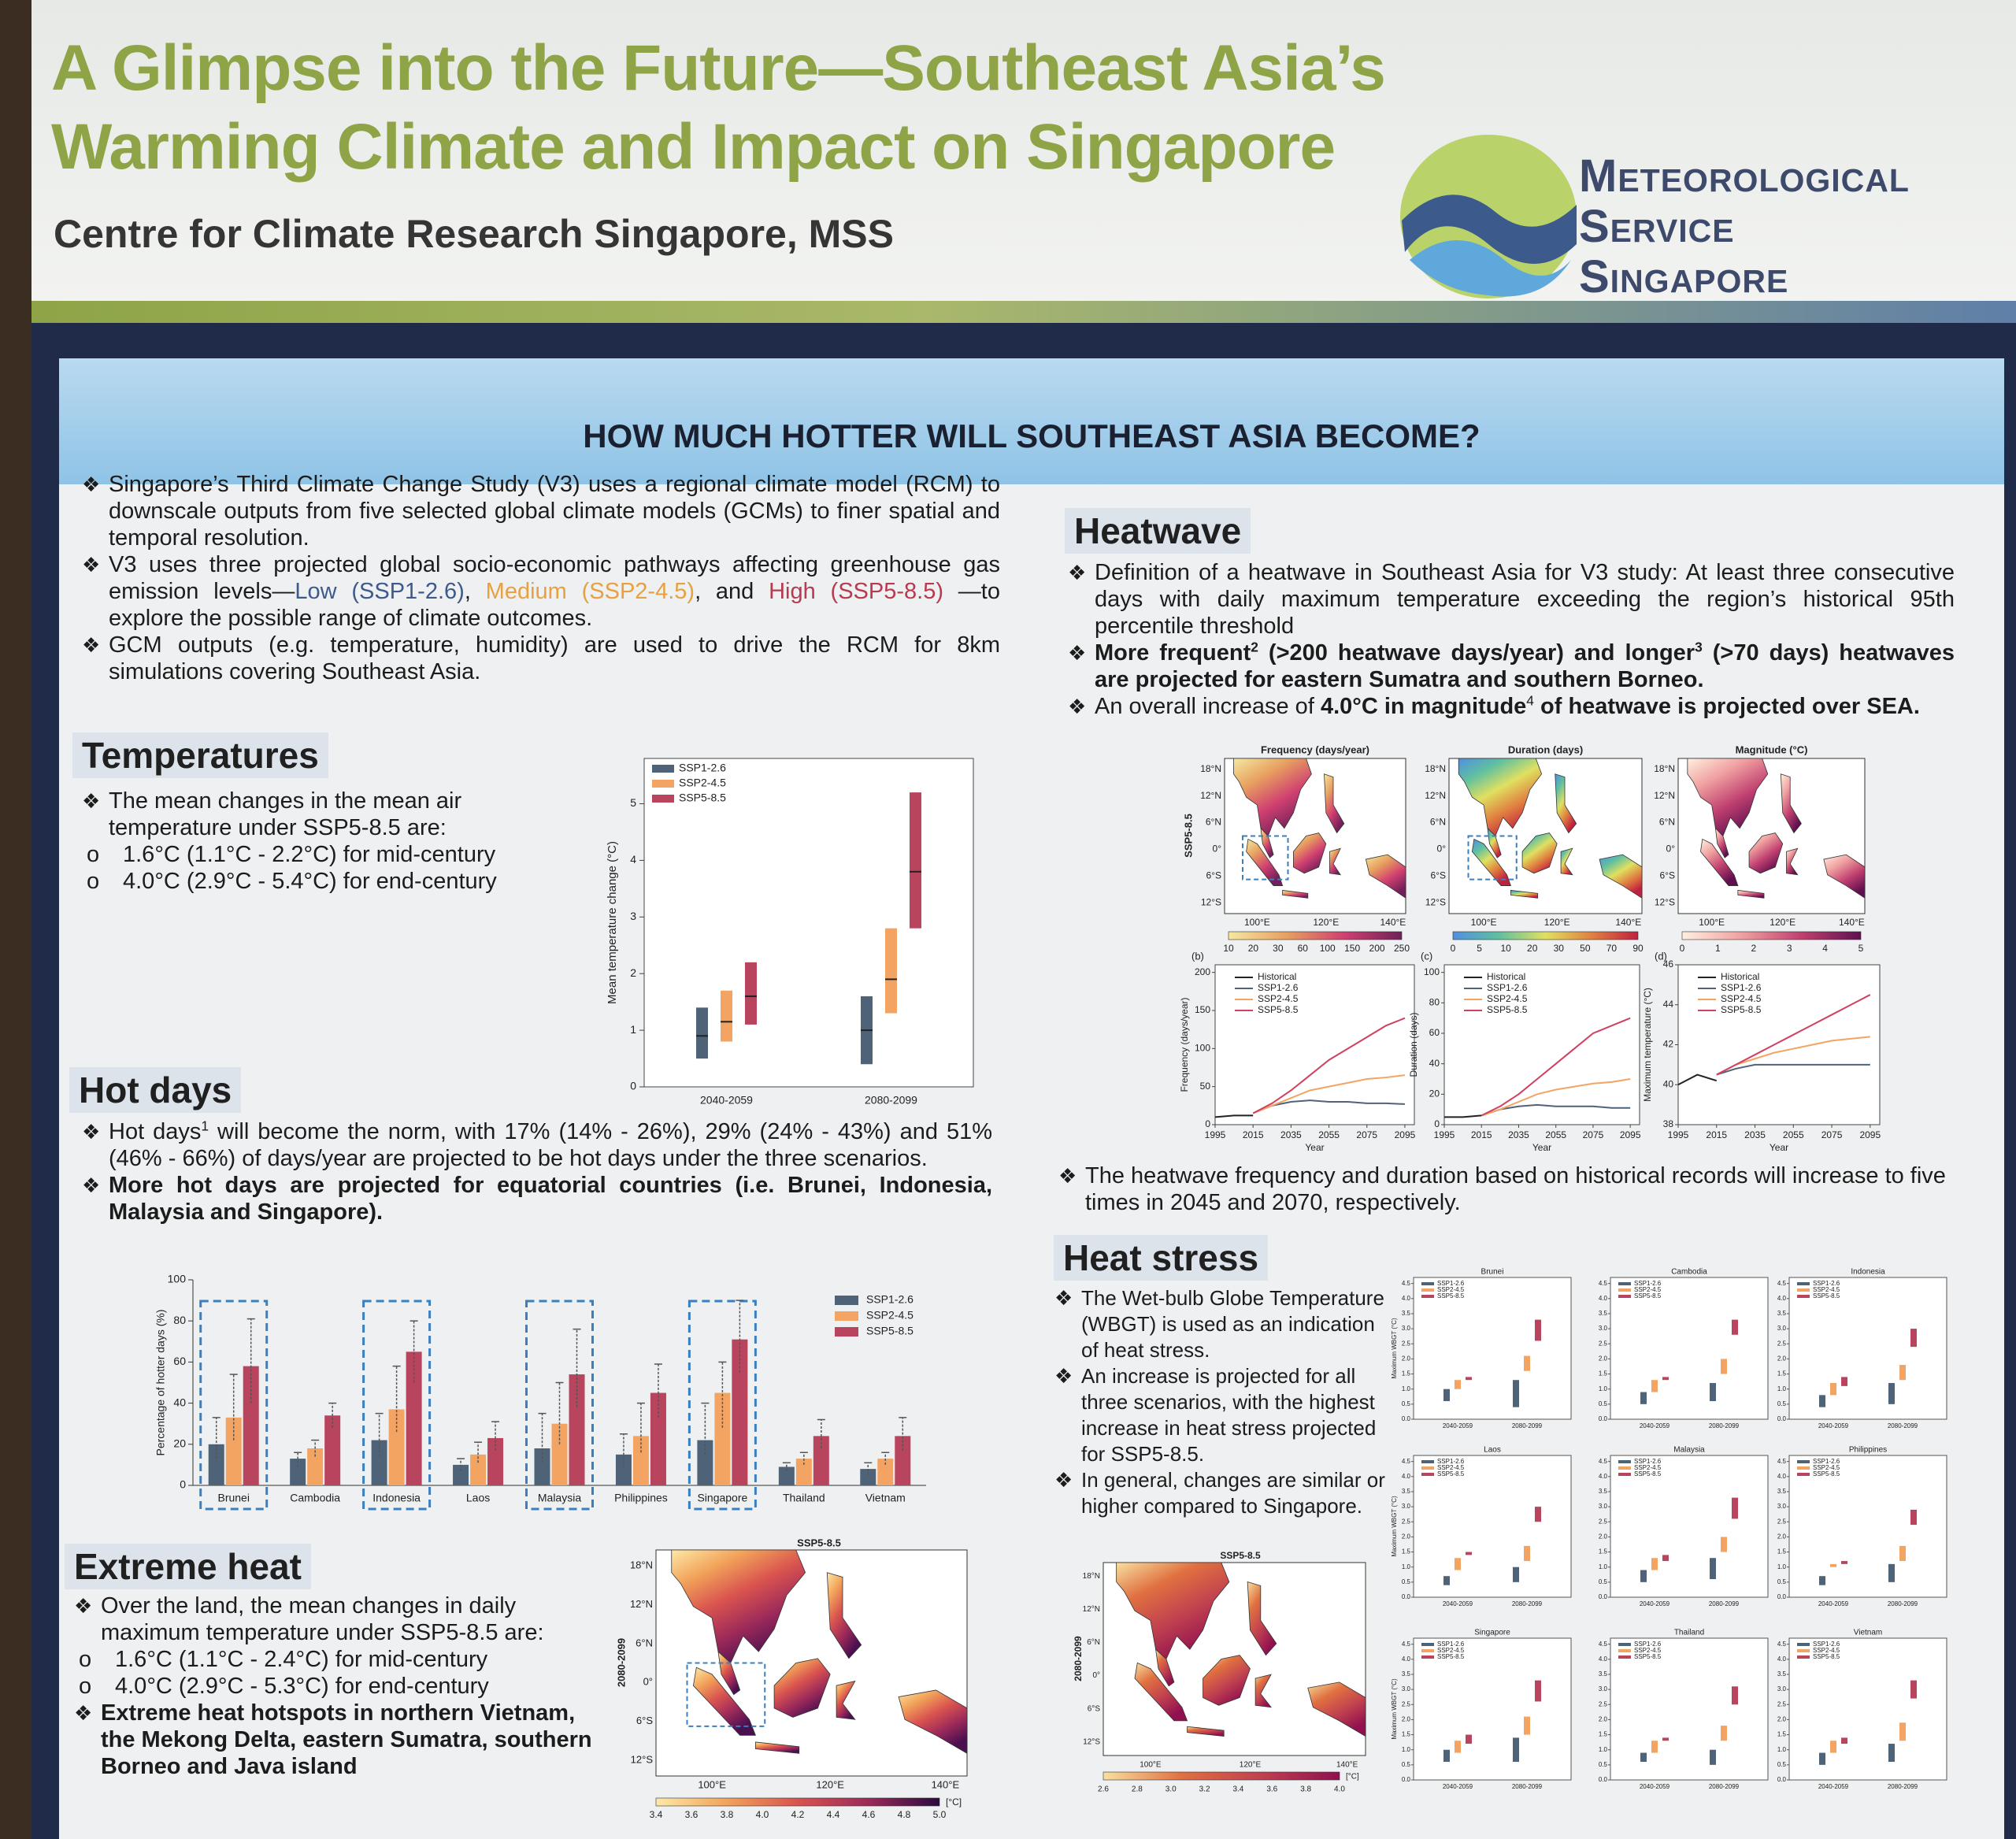 Image resolution: width=2016 pixels, height=1839 pixels. What do you see at coordinates (1661, 956) in the screenshot?
I see `panel-label: (d)` at bounding box center [1661, 956].